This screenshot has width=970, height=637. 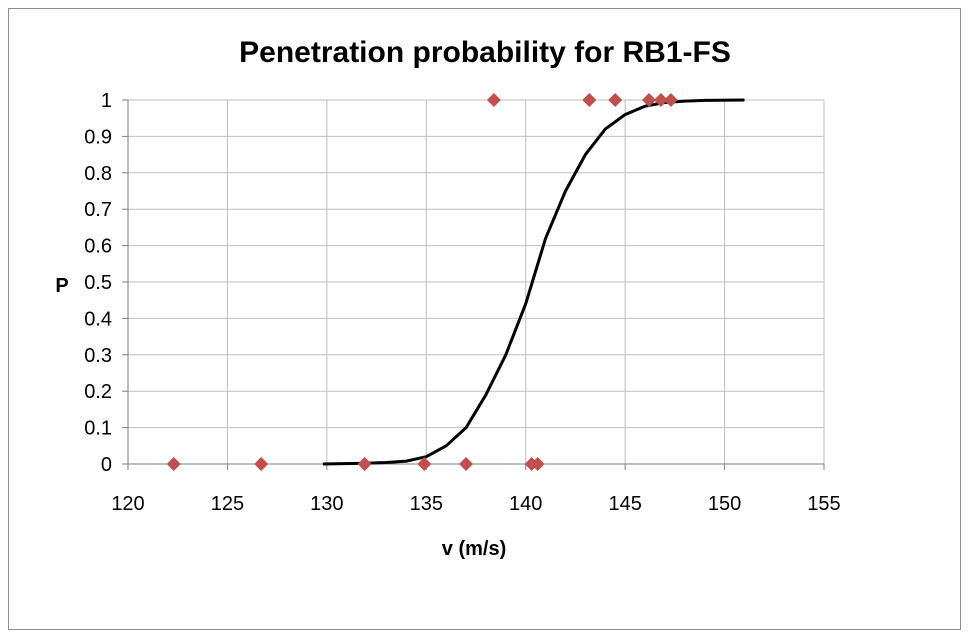 What do you see at coordinates (98, 210) in the screenshot?
I see `y-tick-label: 0.7` at bounding box center [98, 210].